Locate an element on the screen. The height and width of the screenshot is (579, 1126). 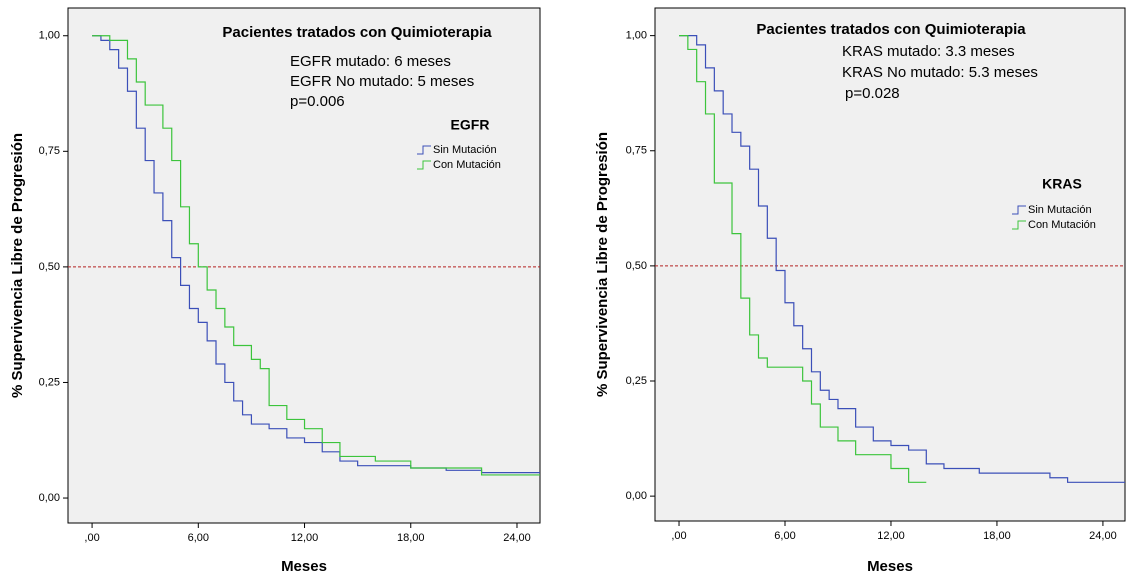
annotation: KRAS mutado: 3.3 meses is located at coordinates (928, 51).